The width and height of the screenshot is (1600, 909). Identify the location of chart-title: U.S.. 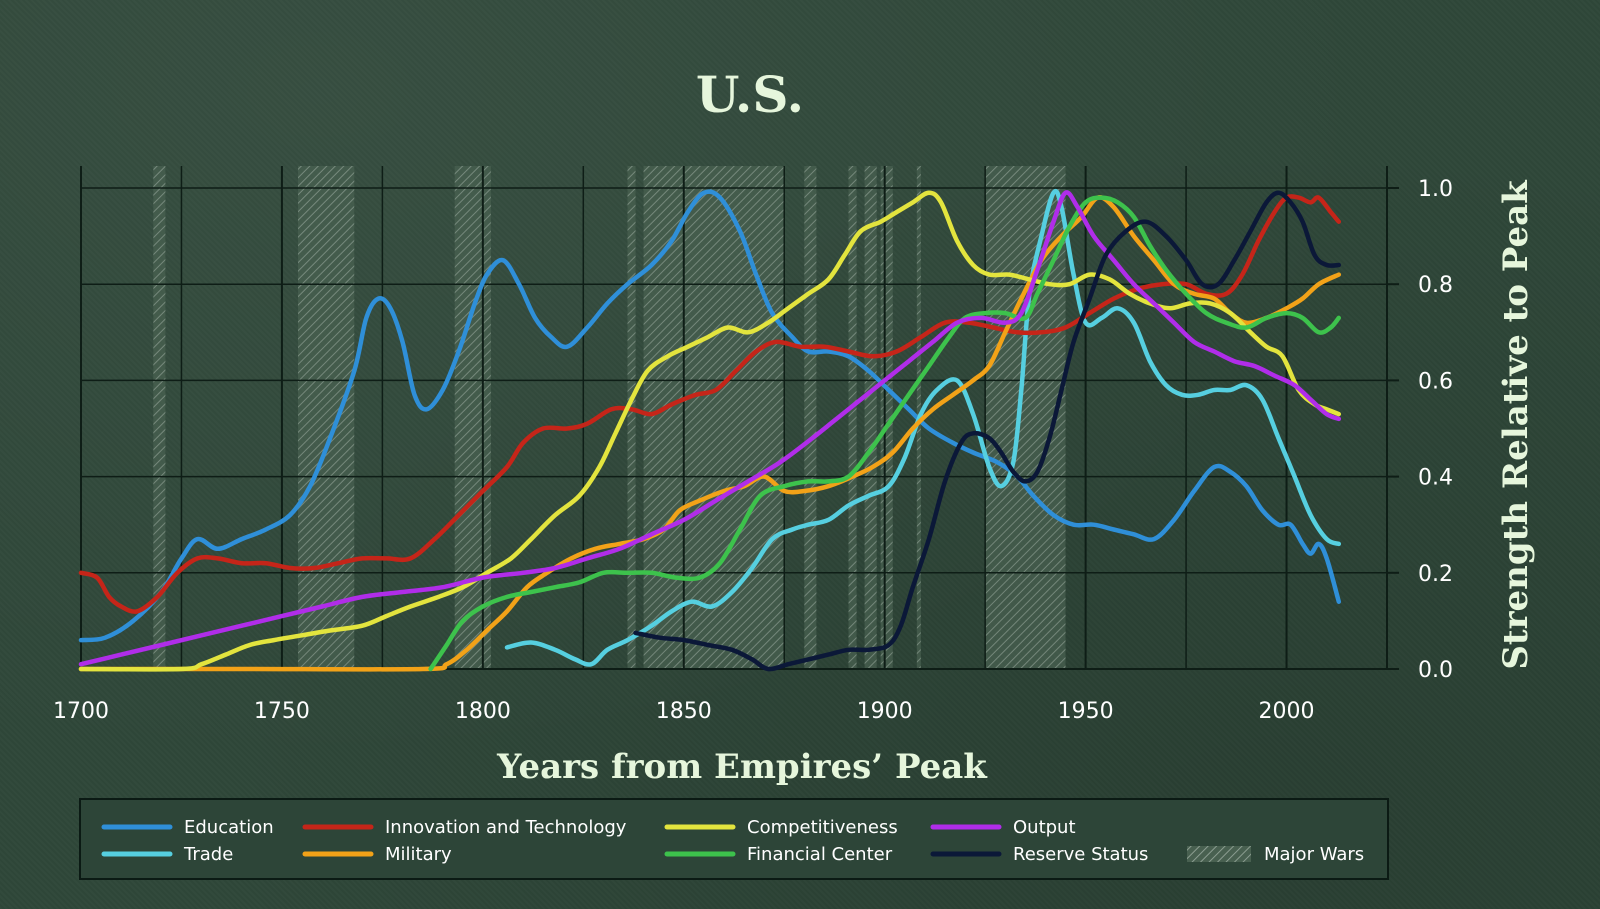
(750, 94).